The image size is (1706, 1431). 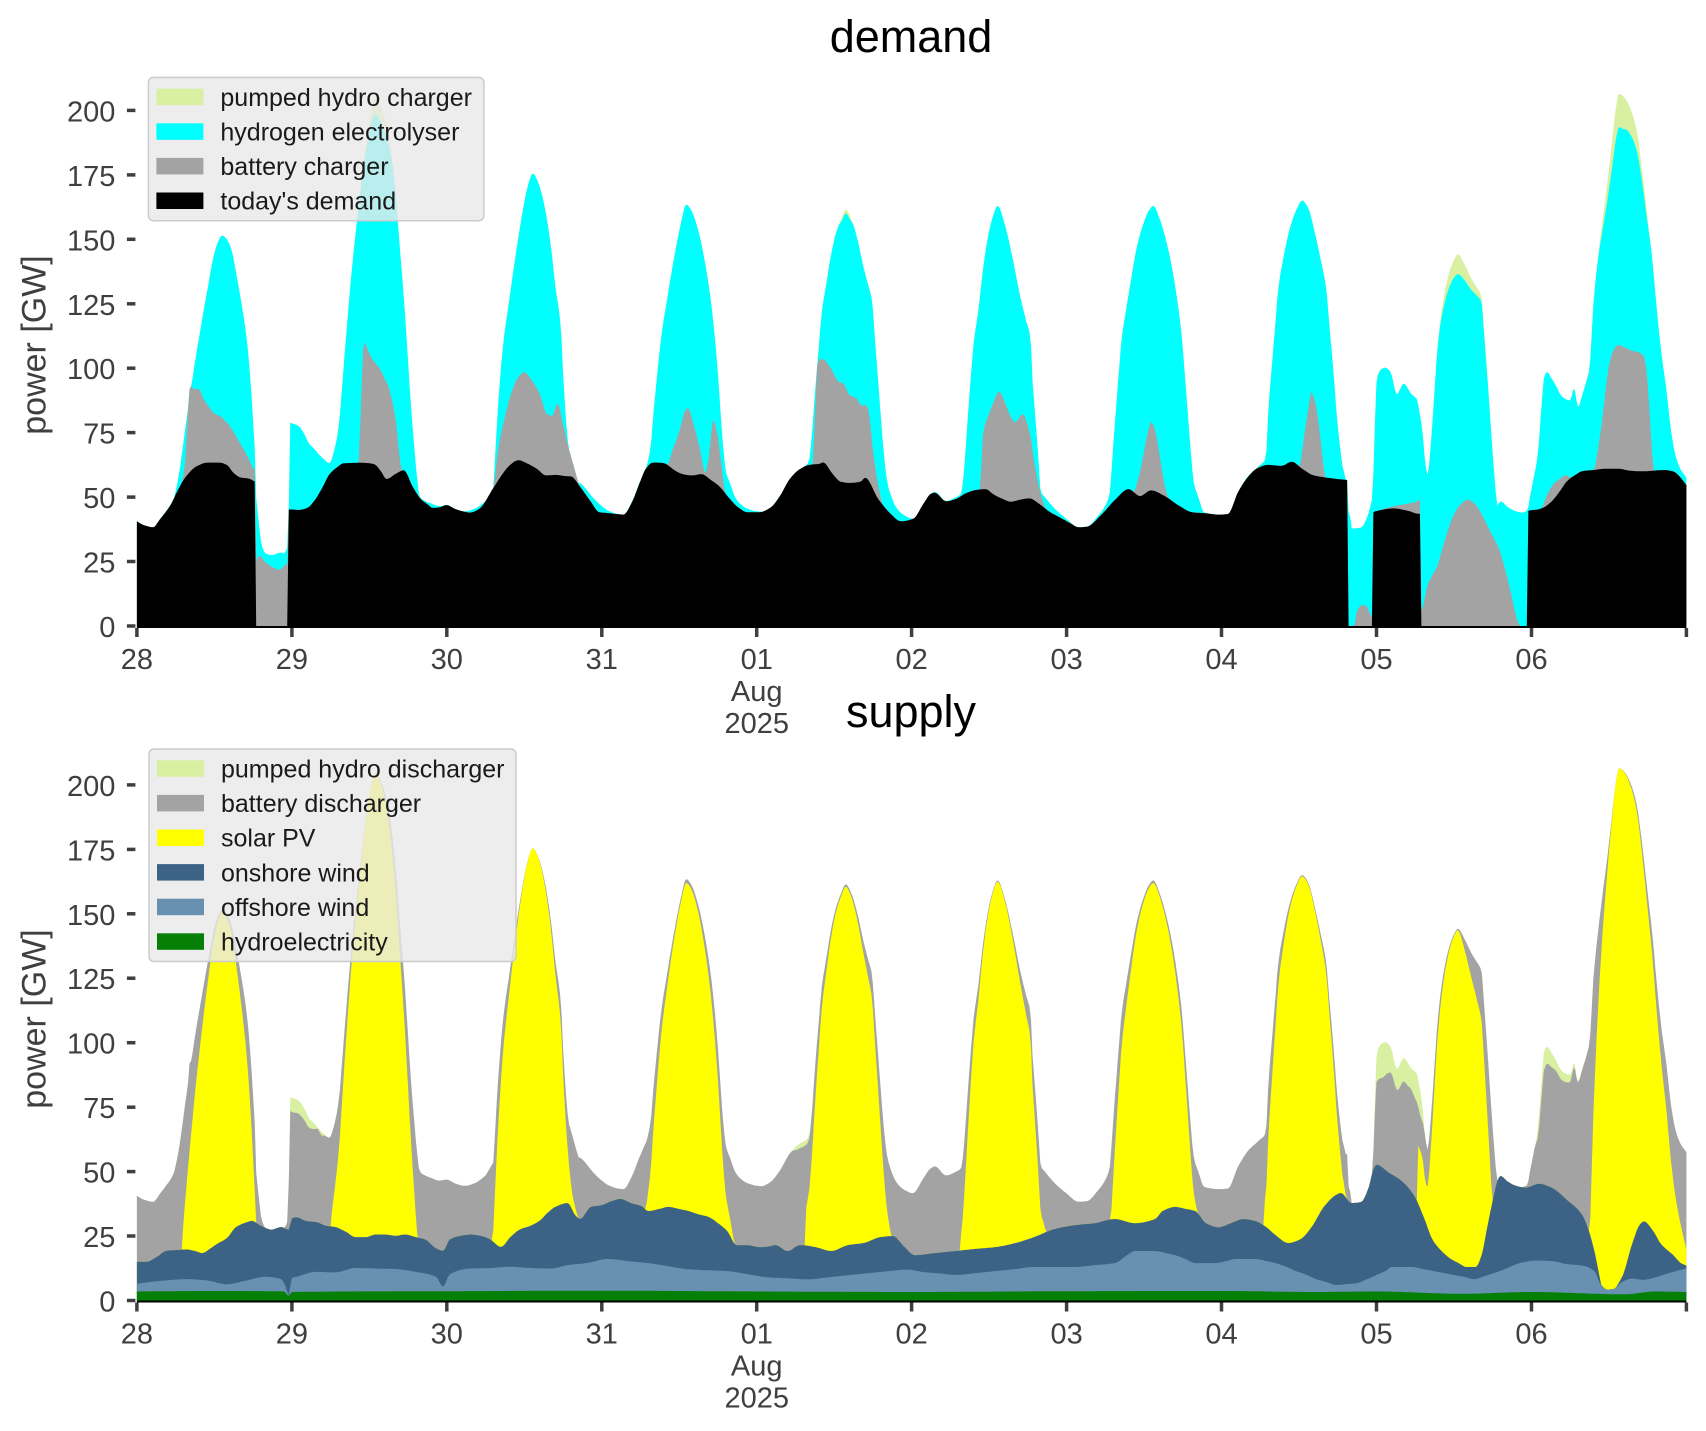 What do you see at coordinates (295, 873) in the screenshot?
I see `svg-text: onshore wind` at bounding box center [295, 873].